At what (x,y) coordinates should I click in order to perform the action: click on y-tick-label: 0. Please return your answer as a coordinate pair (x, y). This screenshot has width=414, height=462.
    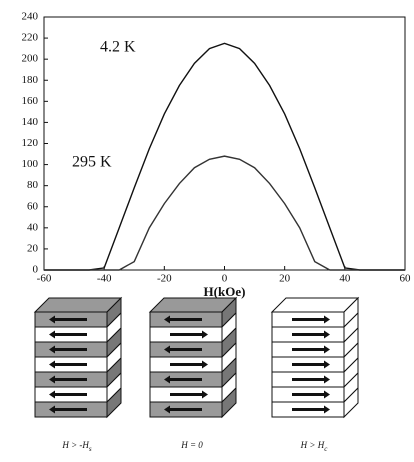
    Looking at the image, I should click on (36, 270).